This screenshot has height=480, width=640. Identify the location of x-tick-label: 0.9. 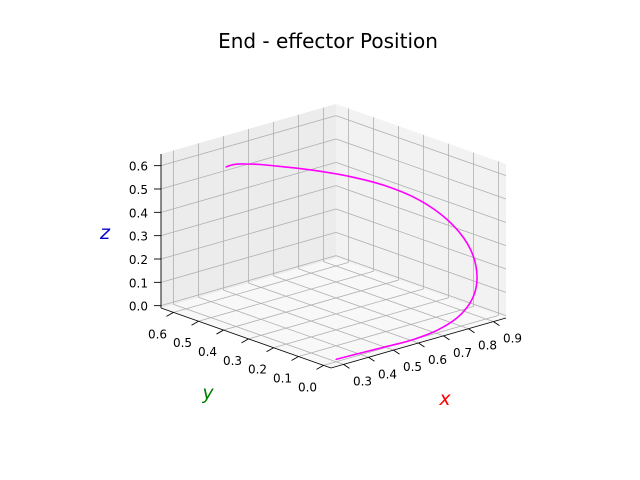
(512, 339).